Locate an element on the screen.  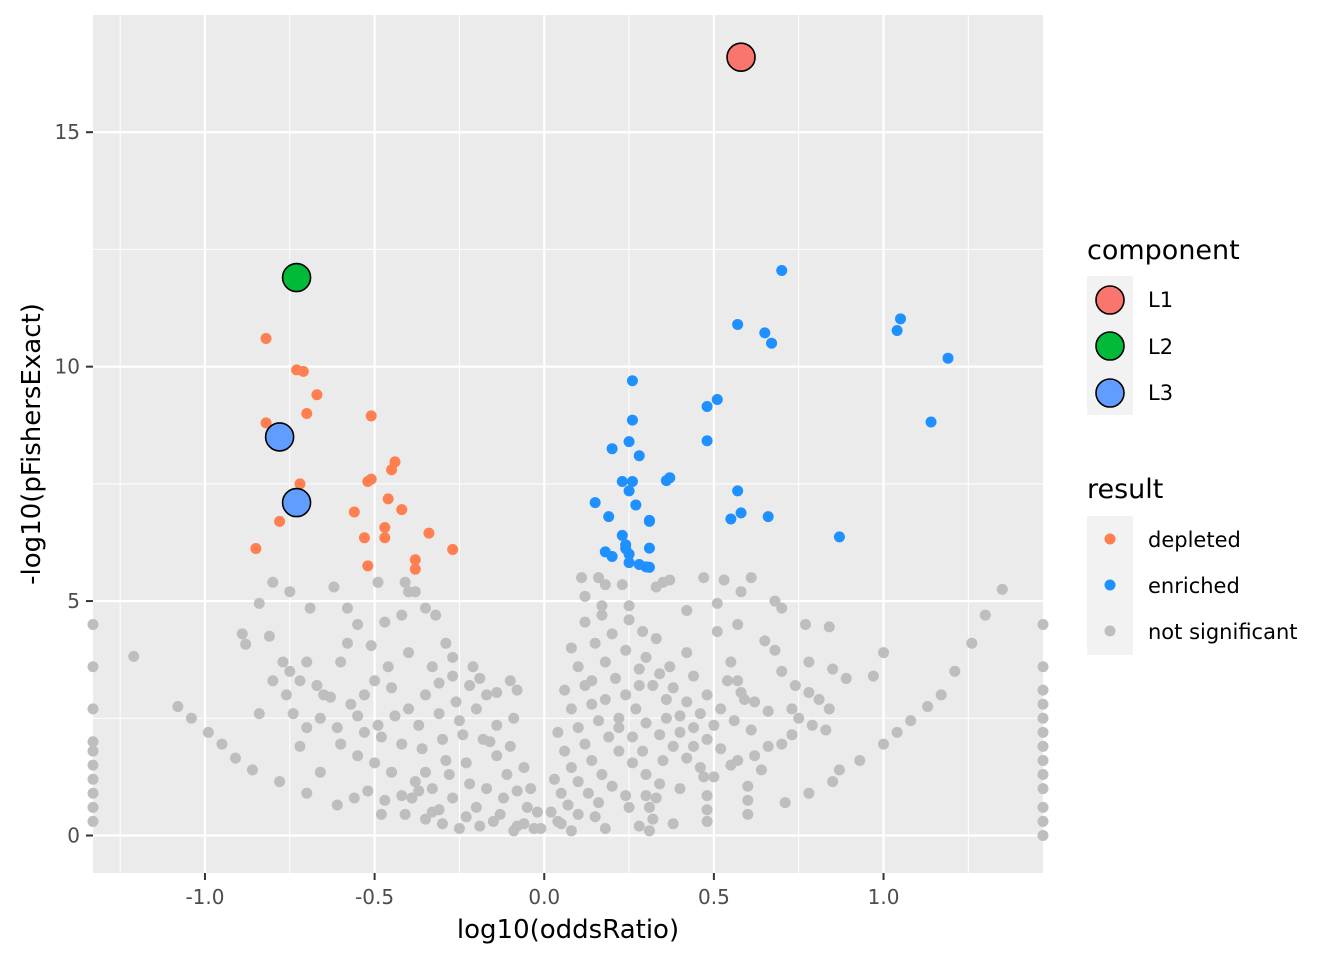
component-l3-marker is located at coordinates (279, 437).